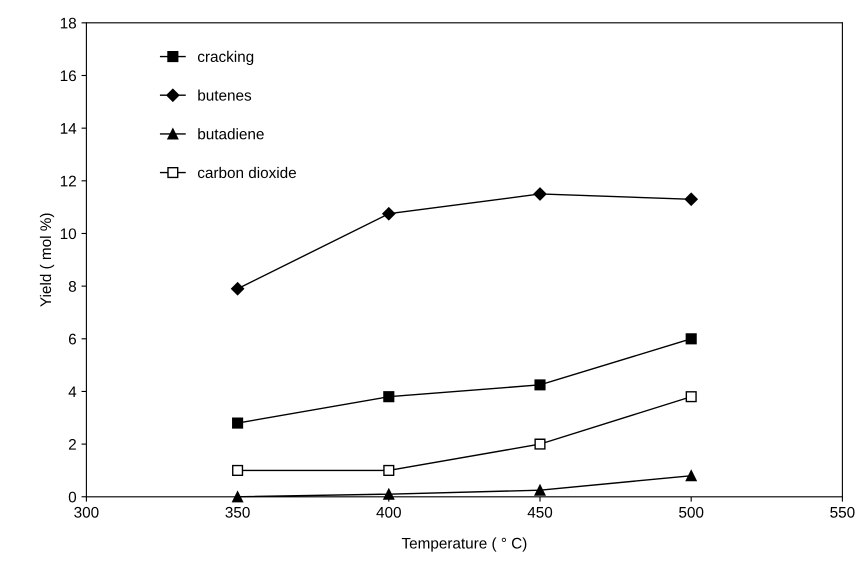 This screenshot has width=864, height=571. Describe the element at coordinates (388, 512) in the screenshot. I see `x-tick-label: 400` at that location.